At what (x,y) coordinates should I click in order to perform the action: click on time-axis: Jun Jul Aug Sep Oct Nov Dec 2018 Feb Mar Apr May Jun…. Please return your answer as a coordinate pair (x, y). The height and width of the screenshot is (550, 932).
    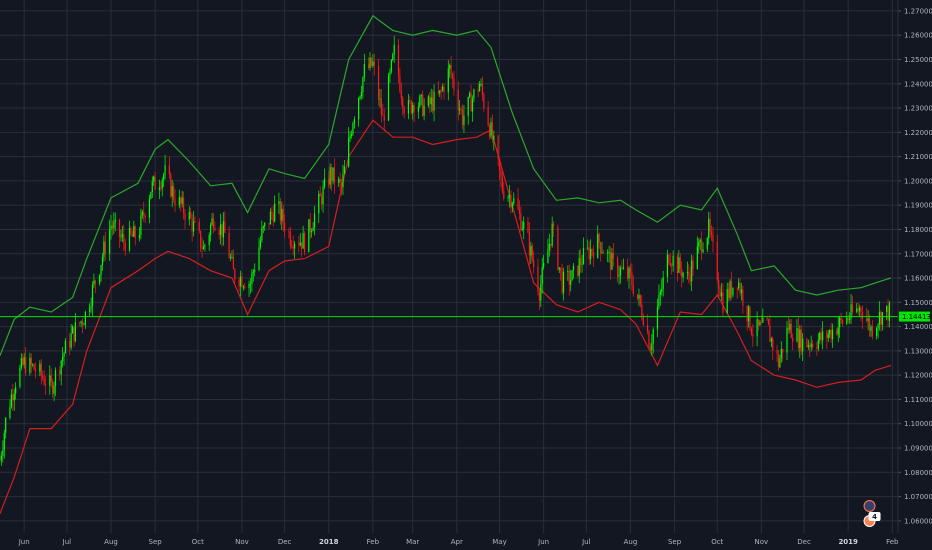
    Looking at the image, I should click on (458, 542).